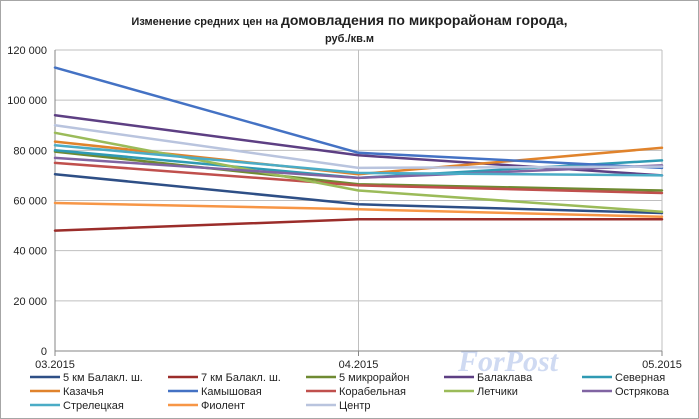 The width and height of the screenshot is (699, 419). What do you see at coordinates (355, 406) in the screenshot?
I see `legend-label: Центр` at bounding box center [355, 406].